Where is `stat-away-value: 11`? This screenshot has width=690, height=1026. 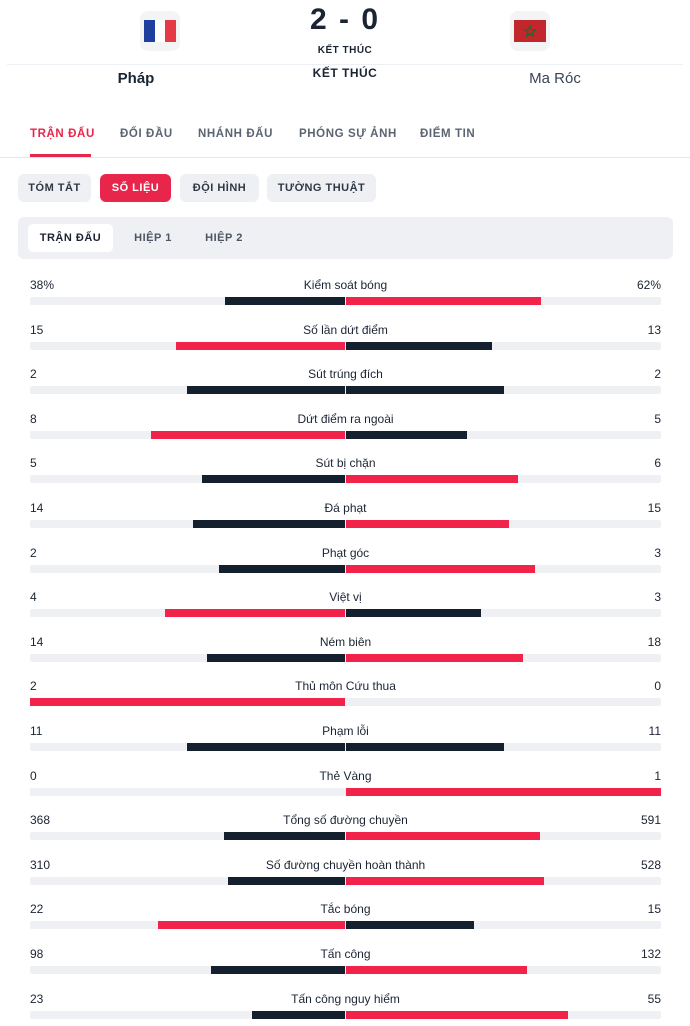 stat-away-value: 11 is located at coordinates (654, 730).